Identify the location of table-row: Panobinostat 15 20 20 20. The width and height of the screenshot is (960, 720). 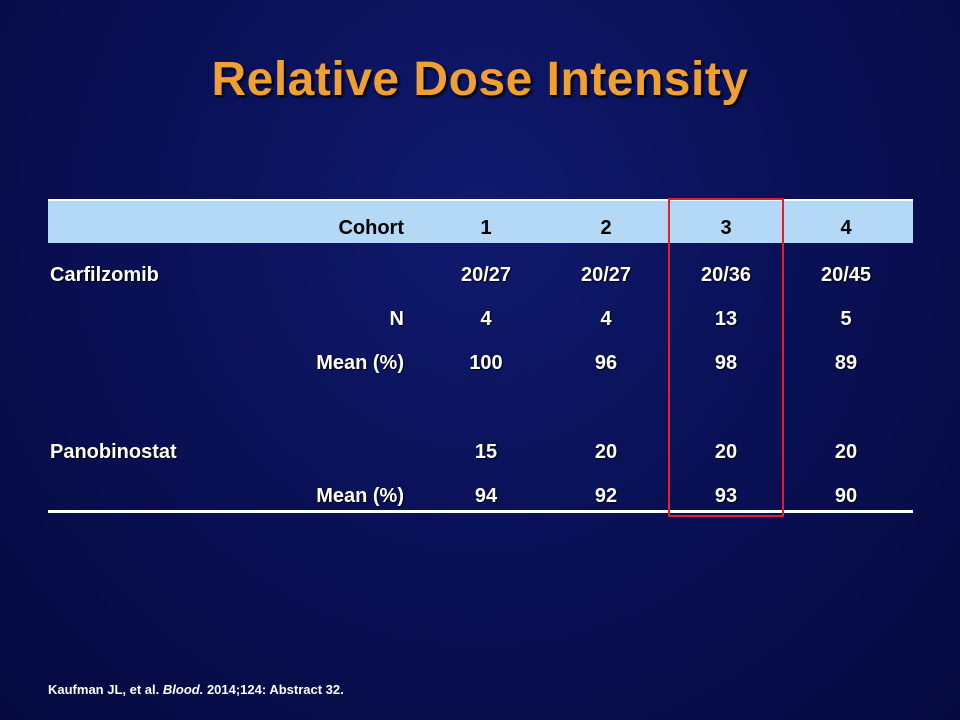
(480, 452).